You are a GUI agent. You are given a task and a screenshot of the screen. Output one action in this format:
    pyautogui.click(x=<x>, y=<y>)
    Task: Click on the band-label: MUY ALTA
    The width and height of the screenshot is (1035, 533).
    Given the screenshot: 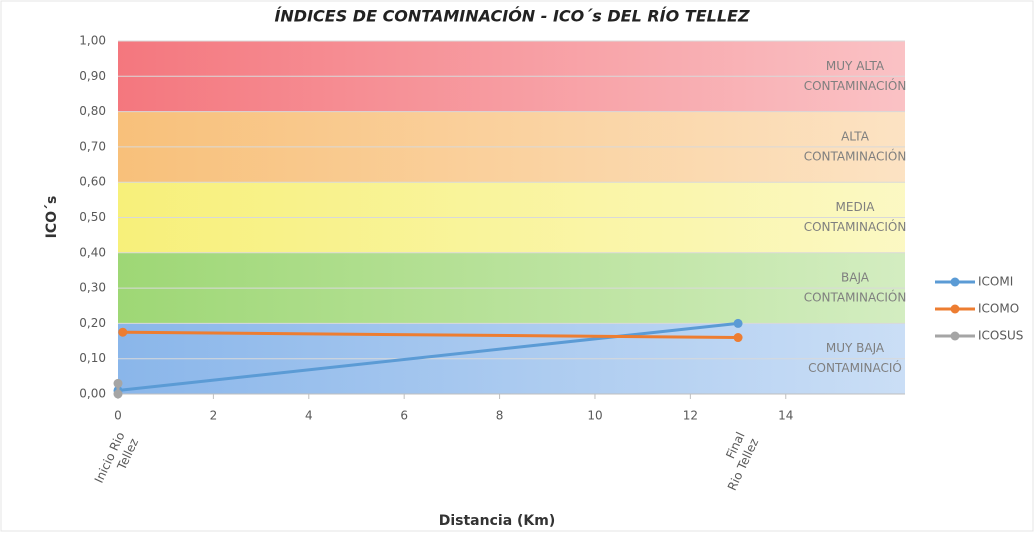 What is the action you would take?
    pyautogui.click(x=855, y=66)
    